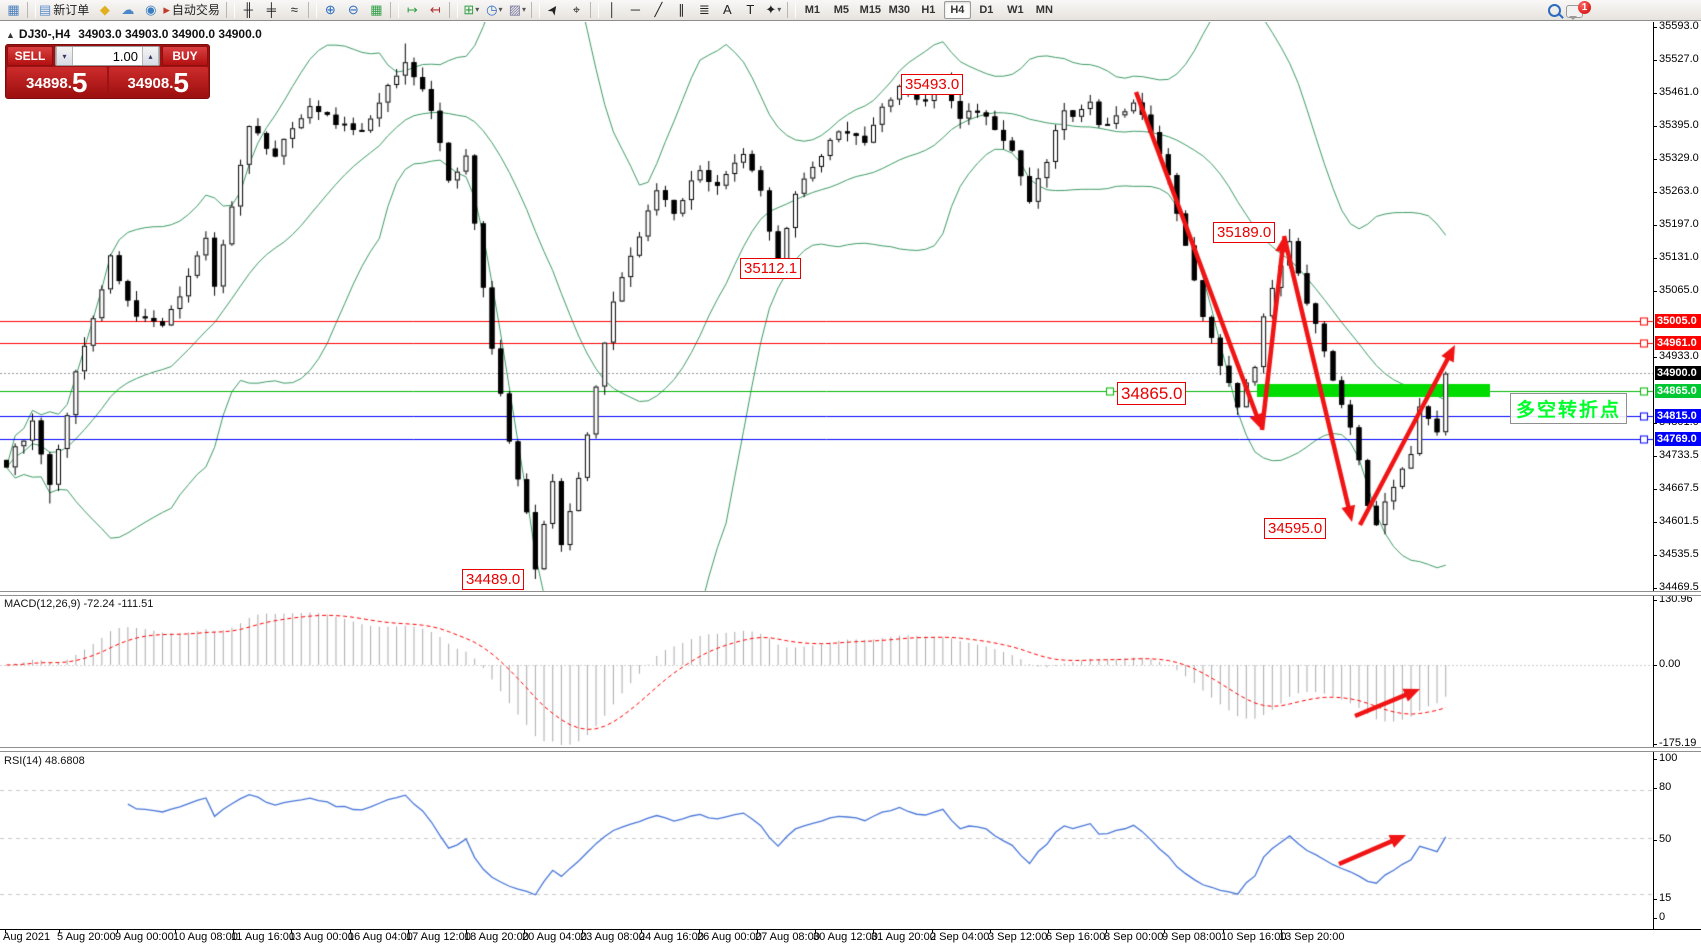 This screenshot has width=1701, height=944. I want to click on sell-price: 34898. 5, so click(57, 82).